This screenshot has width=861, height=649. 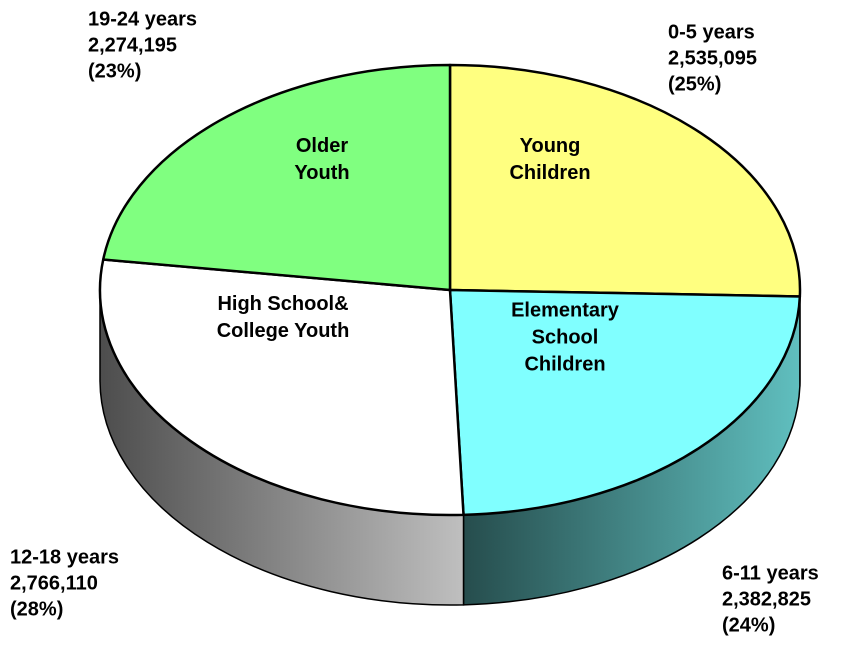 I want to click on slice-name: High School&, so click(x=282, y=304).